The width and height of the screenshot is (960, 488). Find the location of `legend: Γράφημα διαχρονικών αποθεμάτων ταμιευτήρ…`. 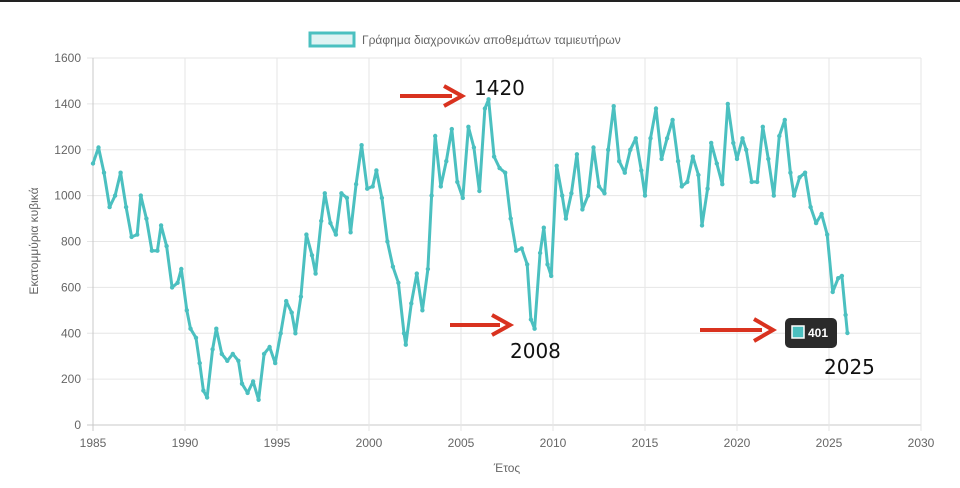

legend: Γράφημα διαχρονικών αποθεμάτων ταμιευτήρ… is located at coordinates (464, 39).